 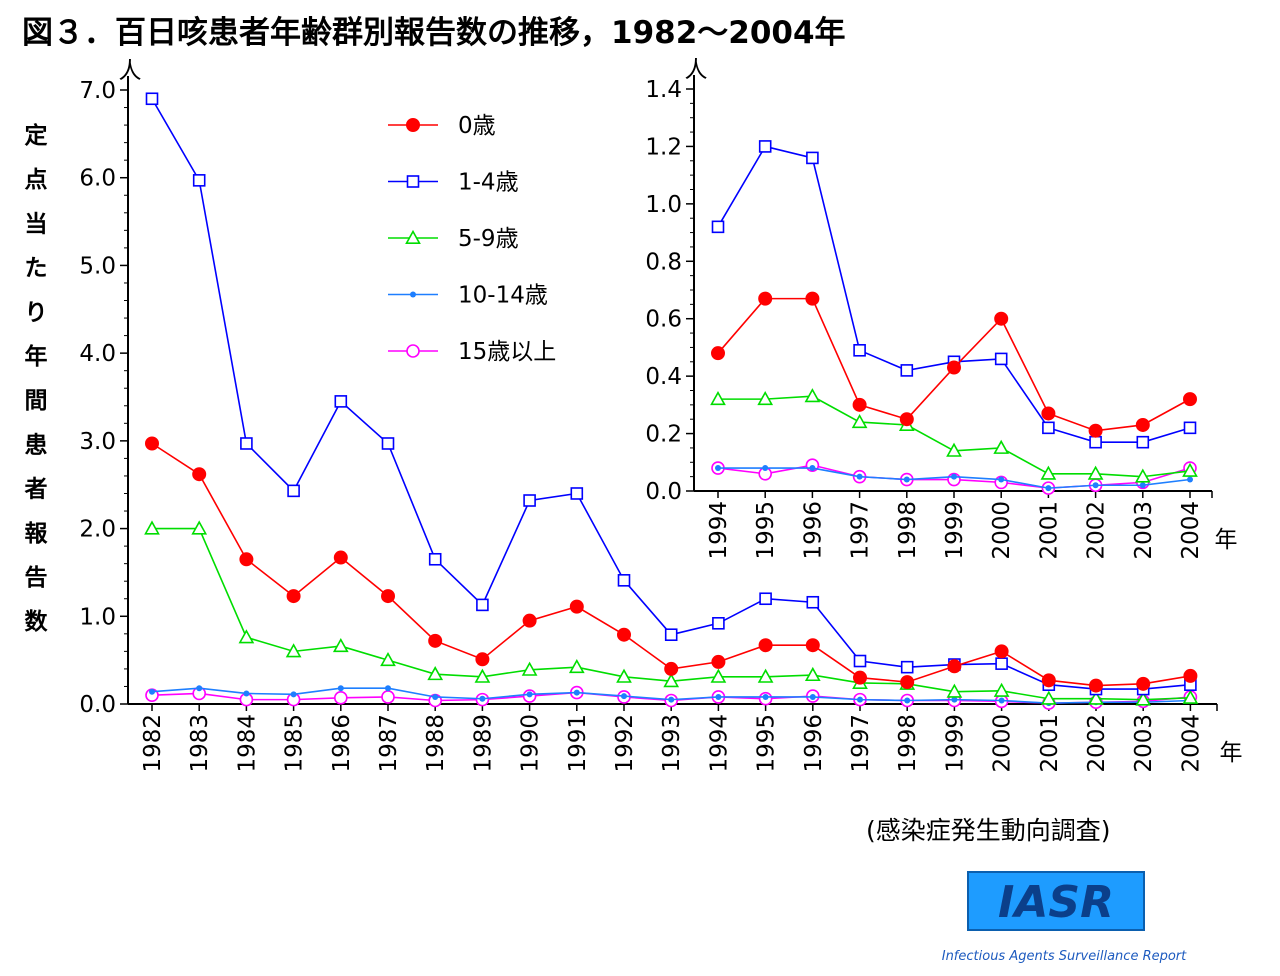 I want to click on x-tick-label: 1989, so click(x=483, y=743).